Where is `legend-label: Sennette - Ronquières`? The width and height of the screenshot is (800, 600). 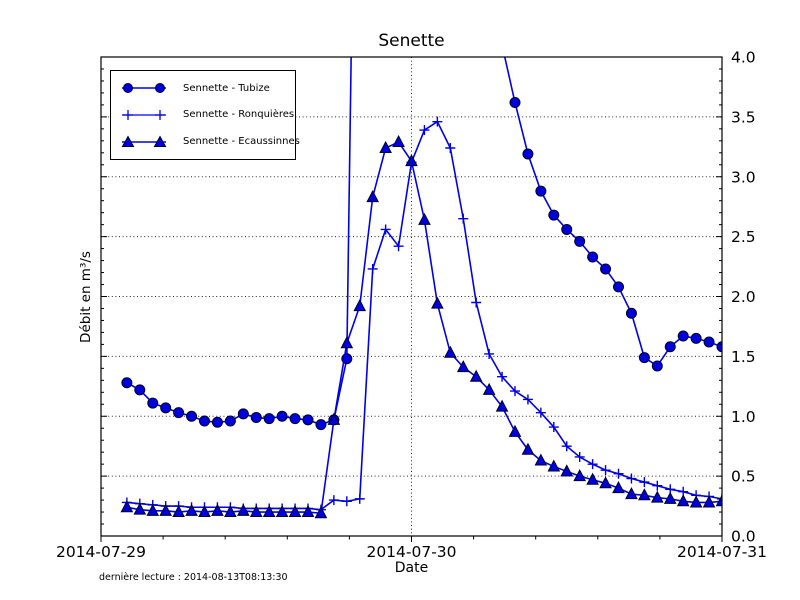 legend-label: Sennette - Ronquières is located at coordinates (239, 115).